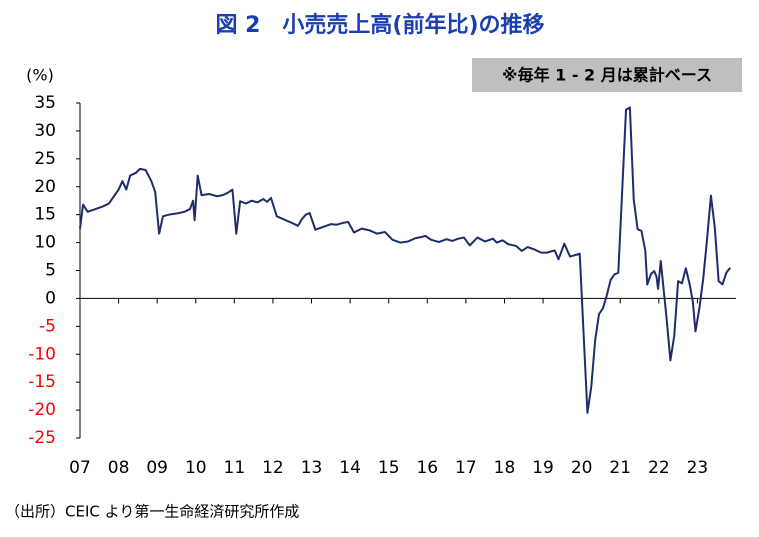  Describe the element at coordinates (80, 468) in the screenshot. I see `x-tick-label: 07` at that location.